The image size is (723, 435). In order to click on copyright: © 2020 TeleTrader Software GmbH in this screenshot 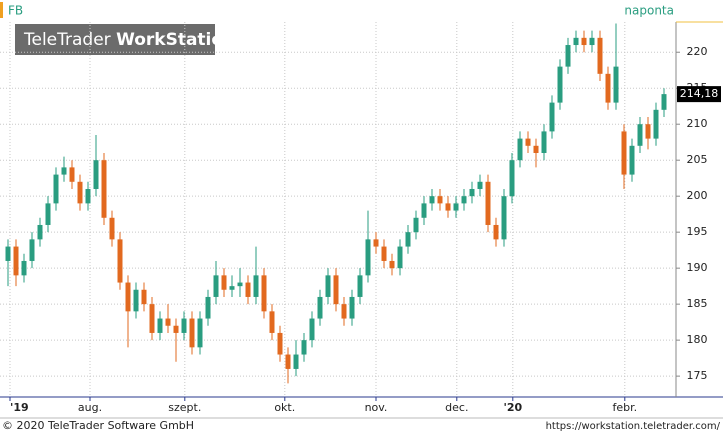, I will do `click(98, 425)`.